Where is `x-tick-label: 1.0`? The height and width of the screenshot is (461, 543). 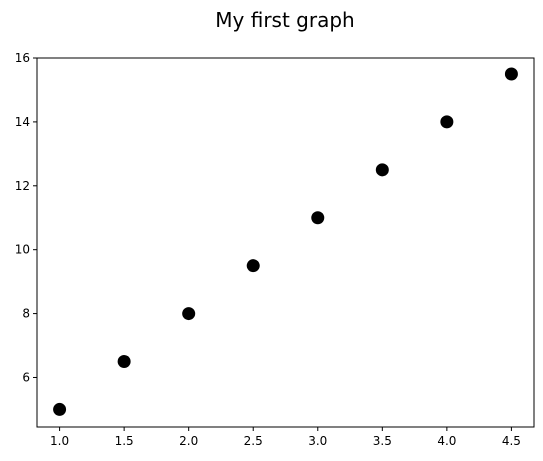 x-tick-label: 1.0 is located at coordinates (59, 441).